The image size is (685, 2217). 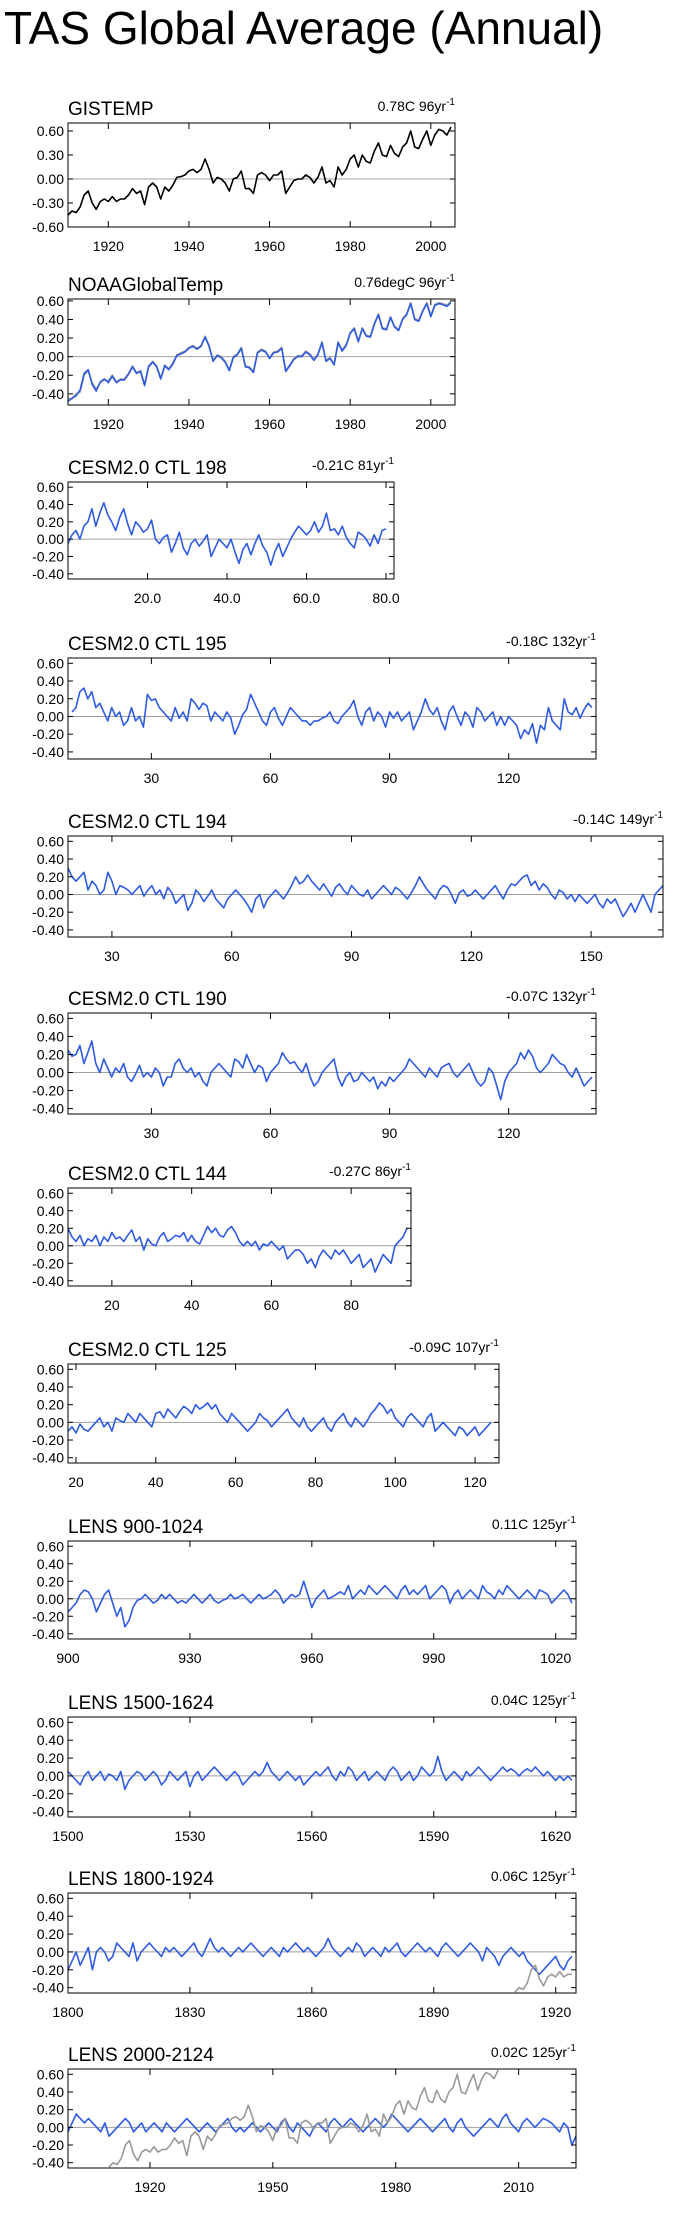 I want to click on trend-label: -0.14C 149yr-1, so click(x=618, y=818).